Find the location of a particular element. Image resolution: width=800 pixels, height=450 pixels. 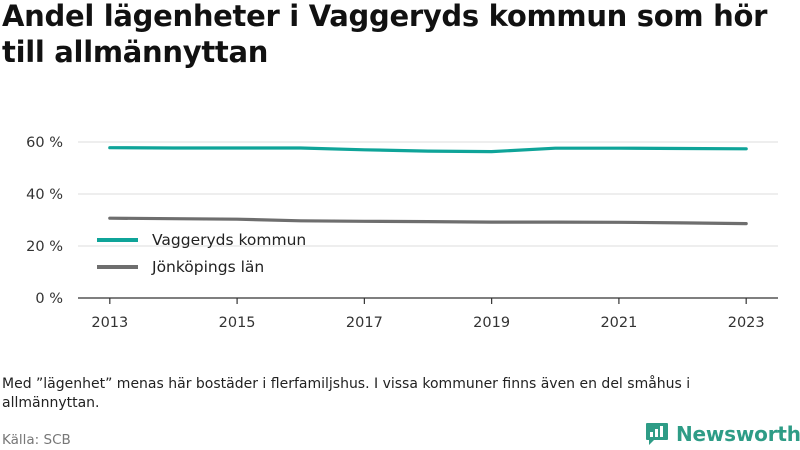

x-tick-label: 2015 is located at coordinates (237, 323).